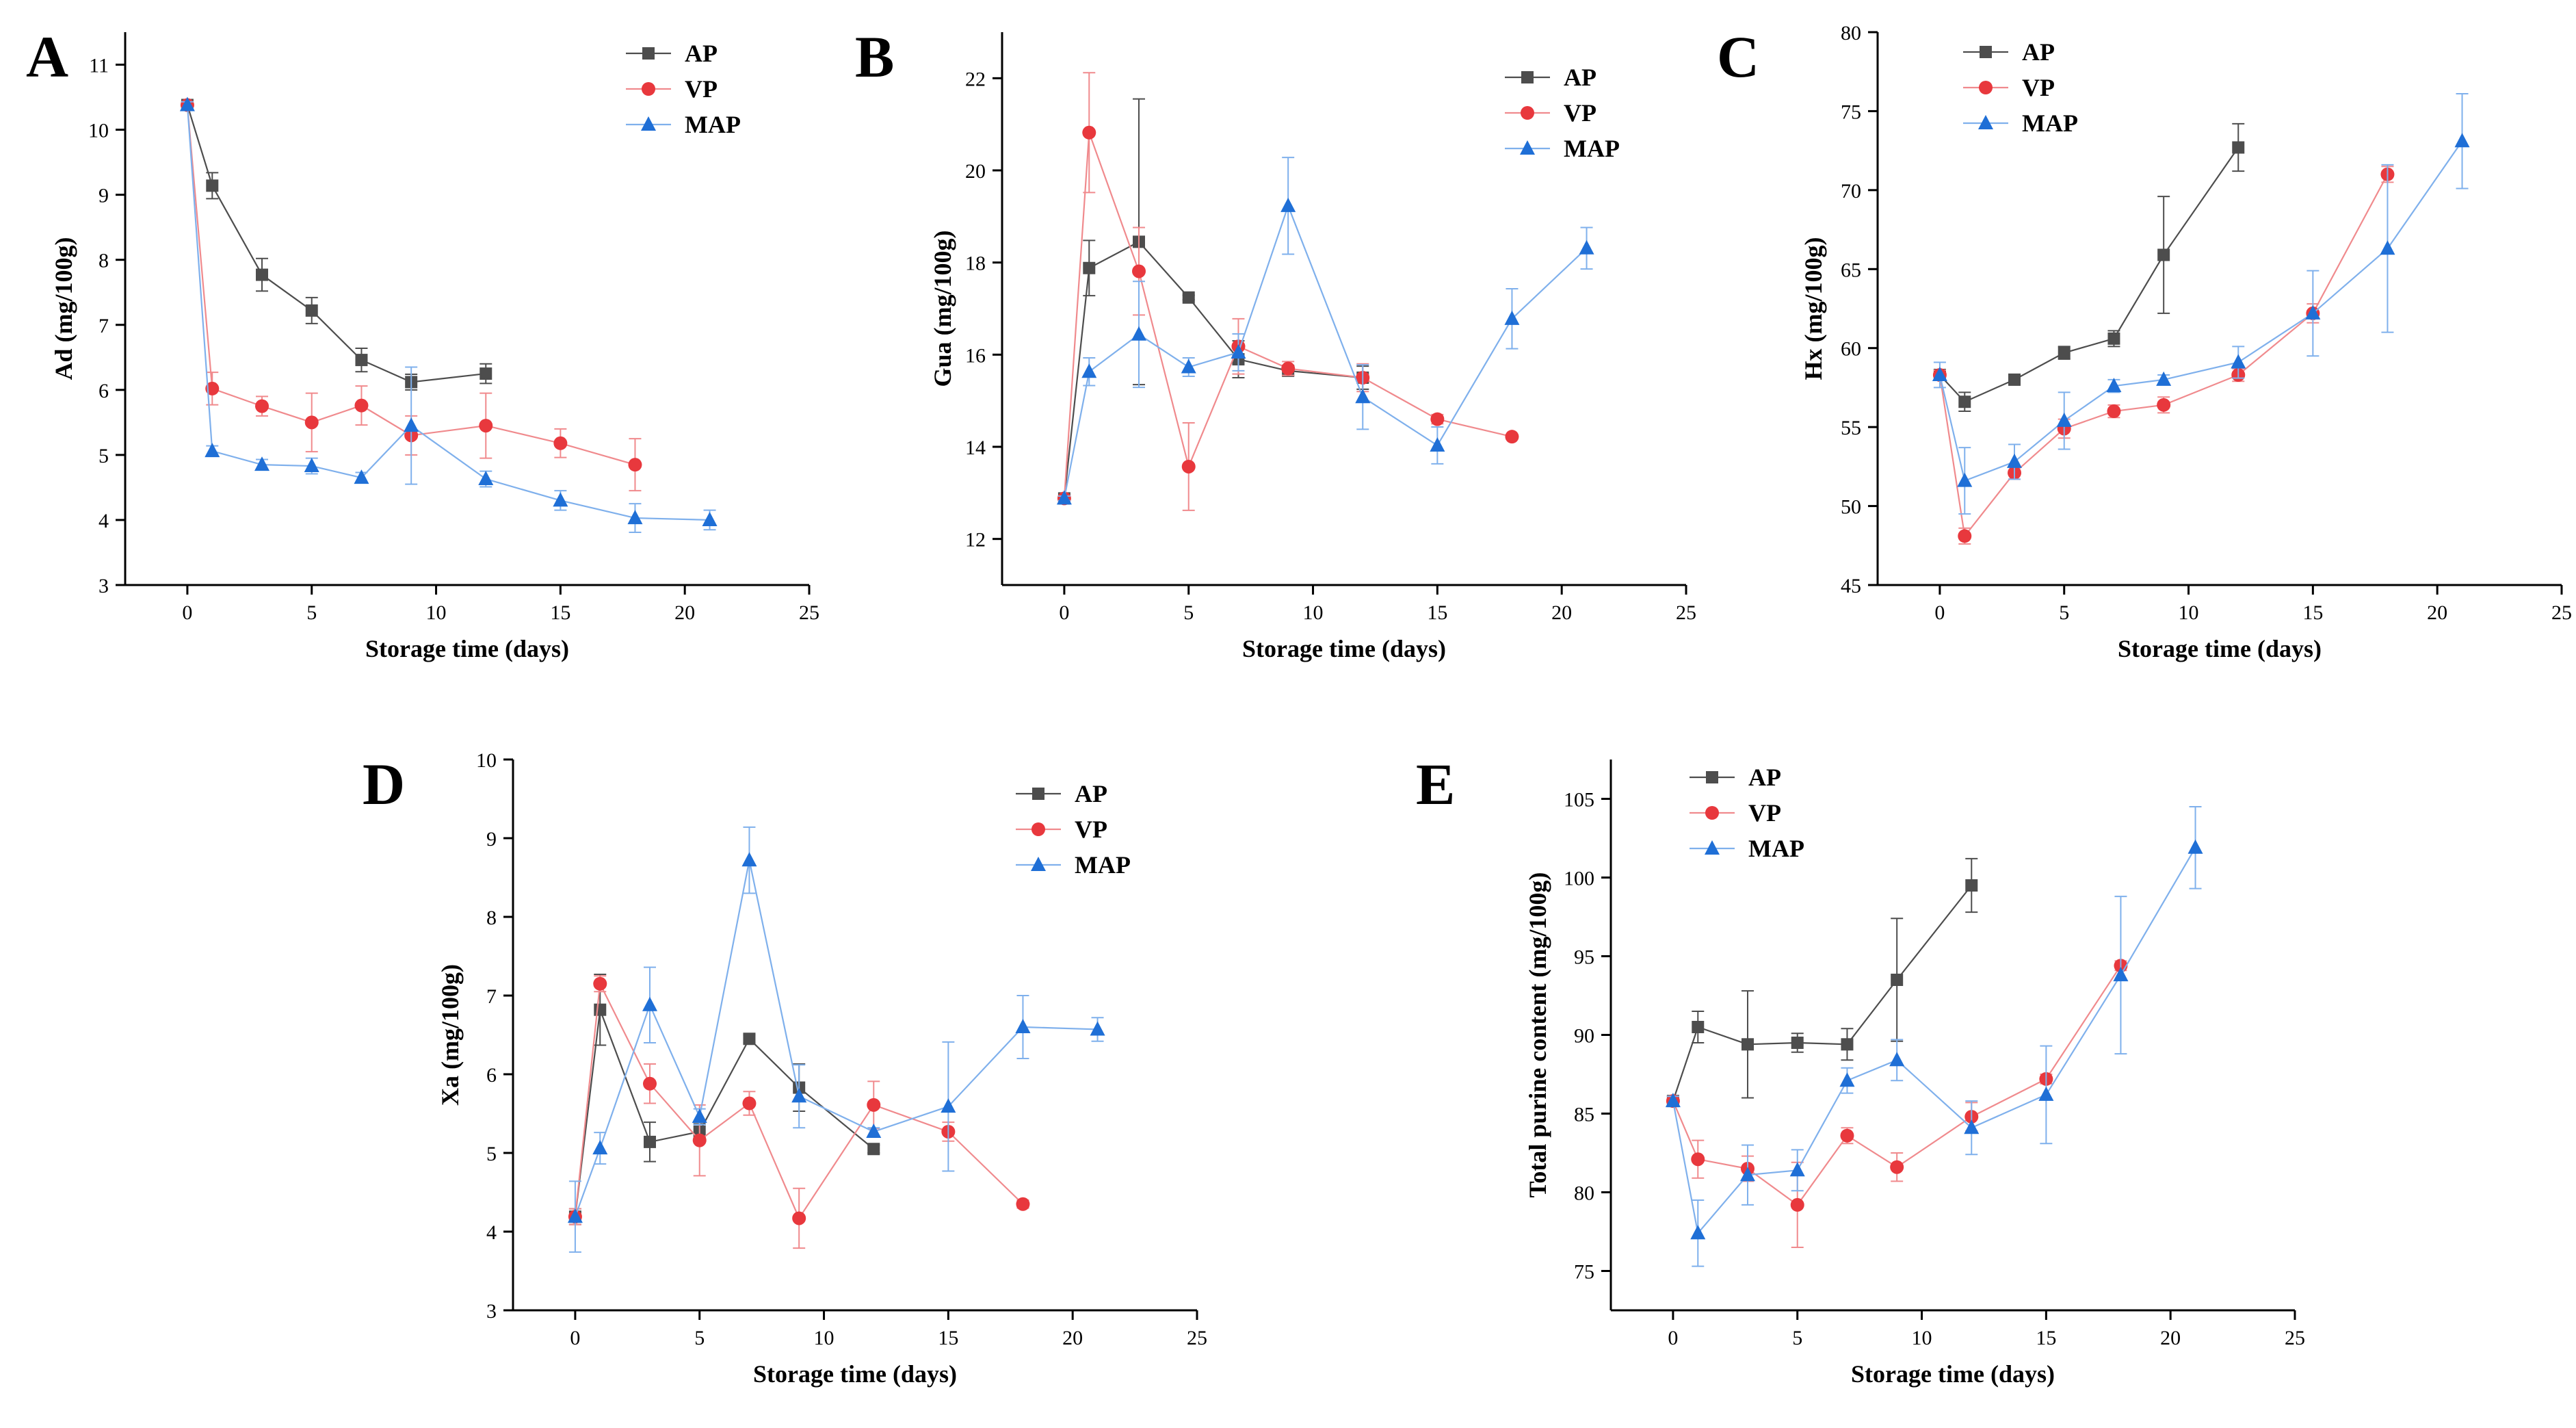  What do you see at coordinates (1686, 612) in the screenshot?
I see `x-tick-label: 25` at bounding box center [1686, 612].